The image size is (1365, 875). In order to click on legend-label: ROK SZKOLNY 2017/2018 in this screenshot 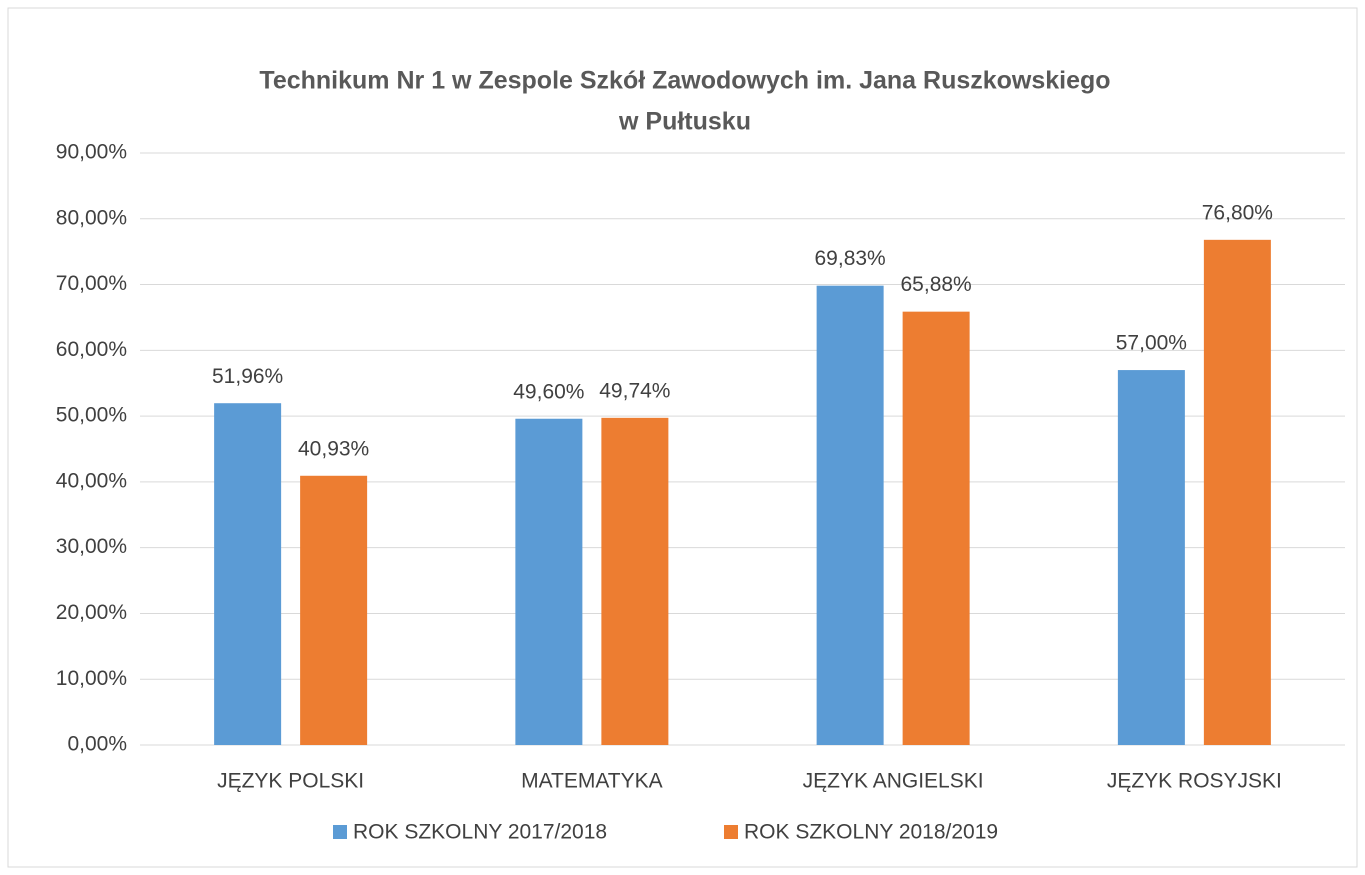, I will do `click(480, 832)`.